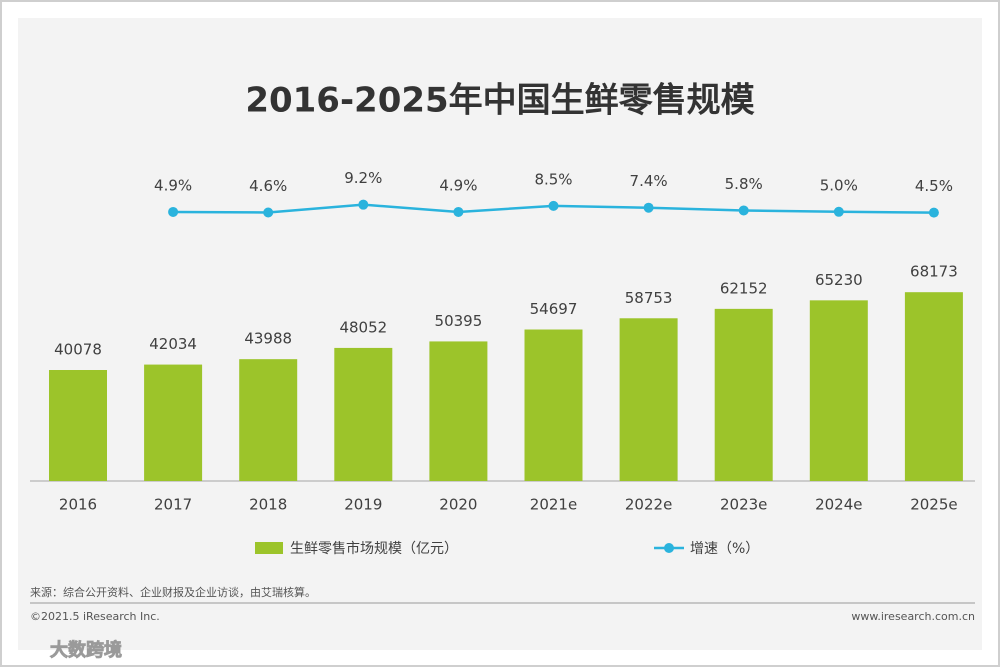 This screenshot has height=667, width=1000. I want to click on x-tick-label: 2023e, so click(743, 505).